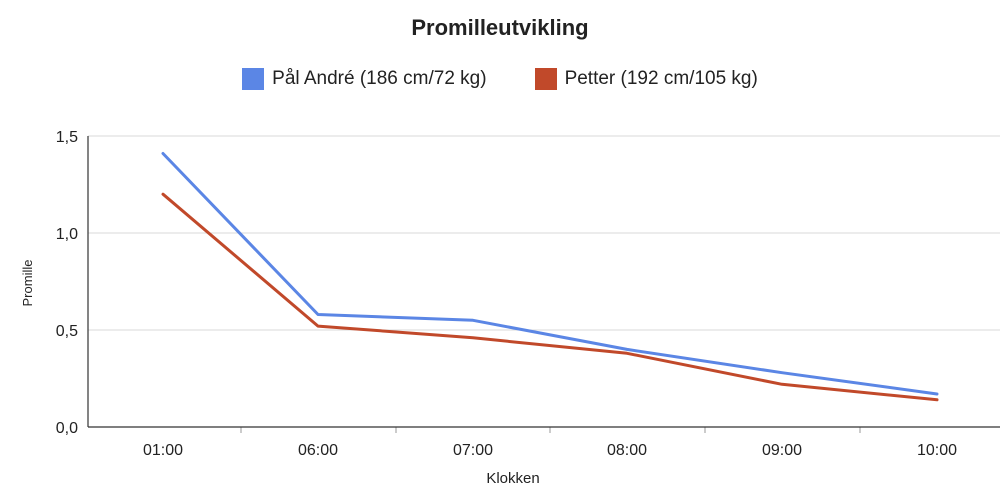 The width and height of the screenshot is (1000, 500). Describe the element at coordinates (782, 450) in the screenshot. I see `x-tick-label: 09:00` at that location.